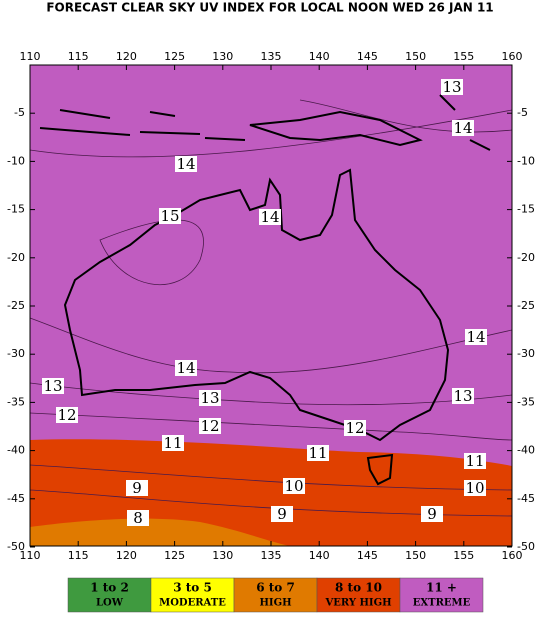  I want to click on contour-label: 8, so click(138, 518).